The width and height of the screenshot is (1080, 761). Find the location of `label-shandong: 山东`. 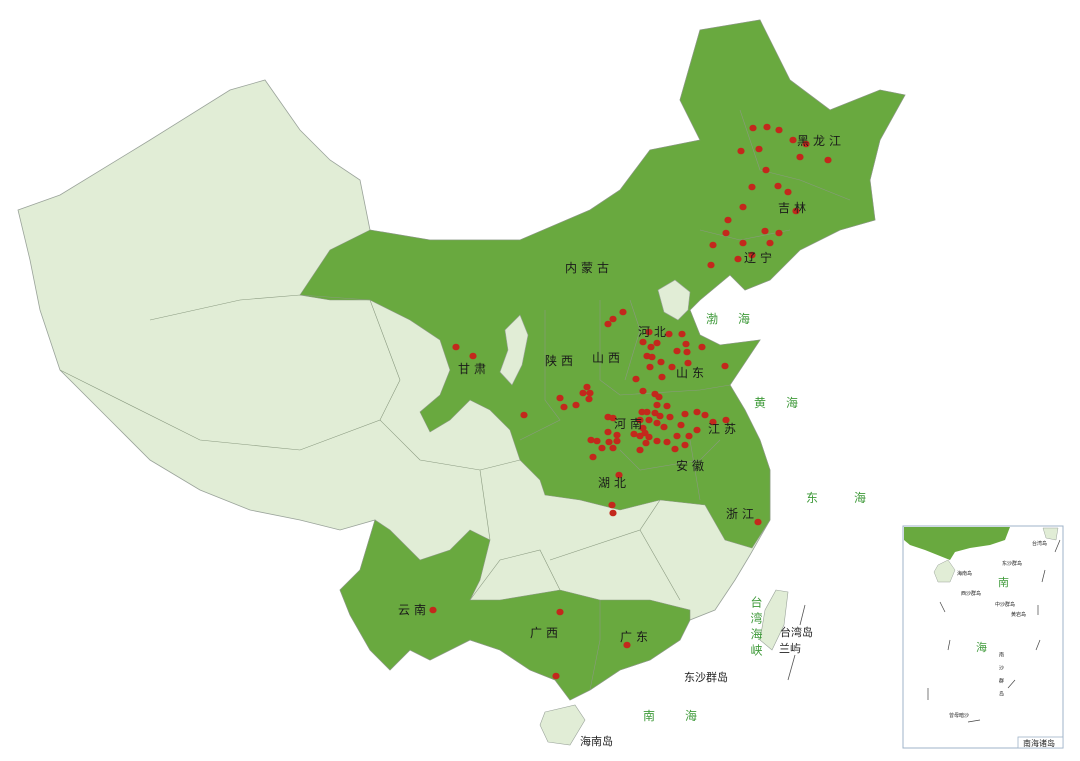

label-shandong: 山东 is located at coordinates (692, 373).